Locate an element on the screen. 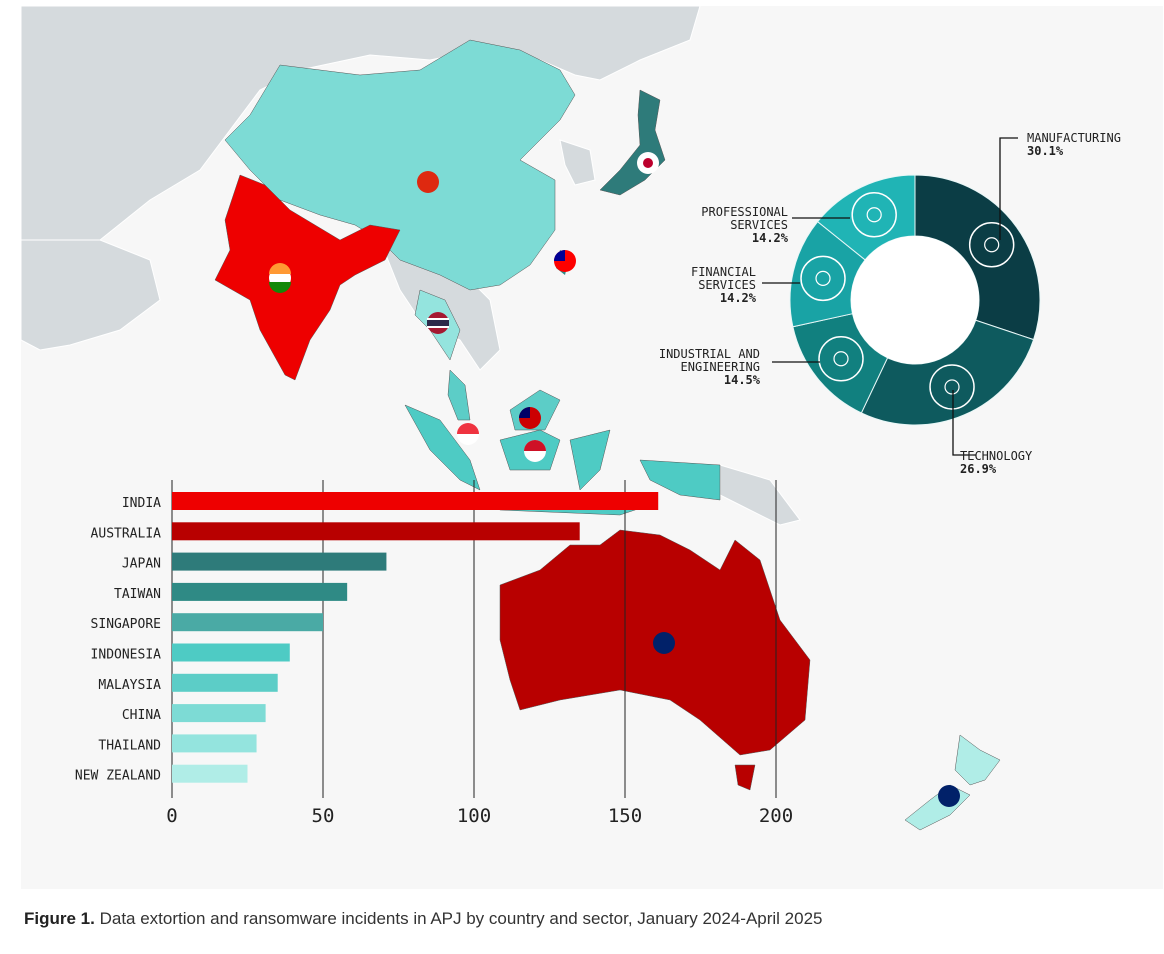 This screenshot has height=954, width=1164. gear-circuit-icon is located at coordinates (952, 387).